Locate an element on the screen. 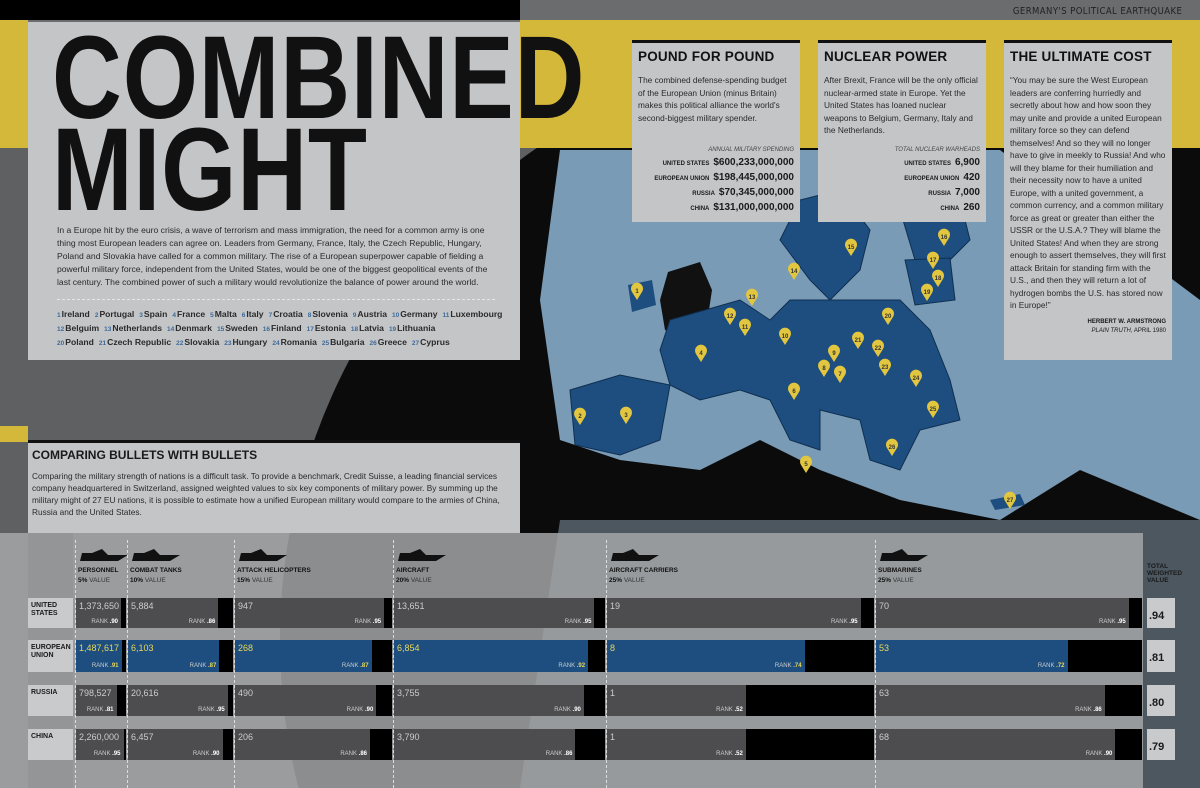 This screenshot has width=1200, height=788. bar-cell: 947 RANK .95 is located at coordinates (313, 613).